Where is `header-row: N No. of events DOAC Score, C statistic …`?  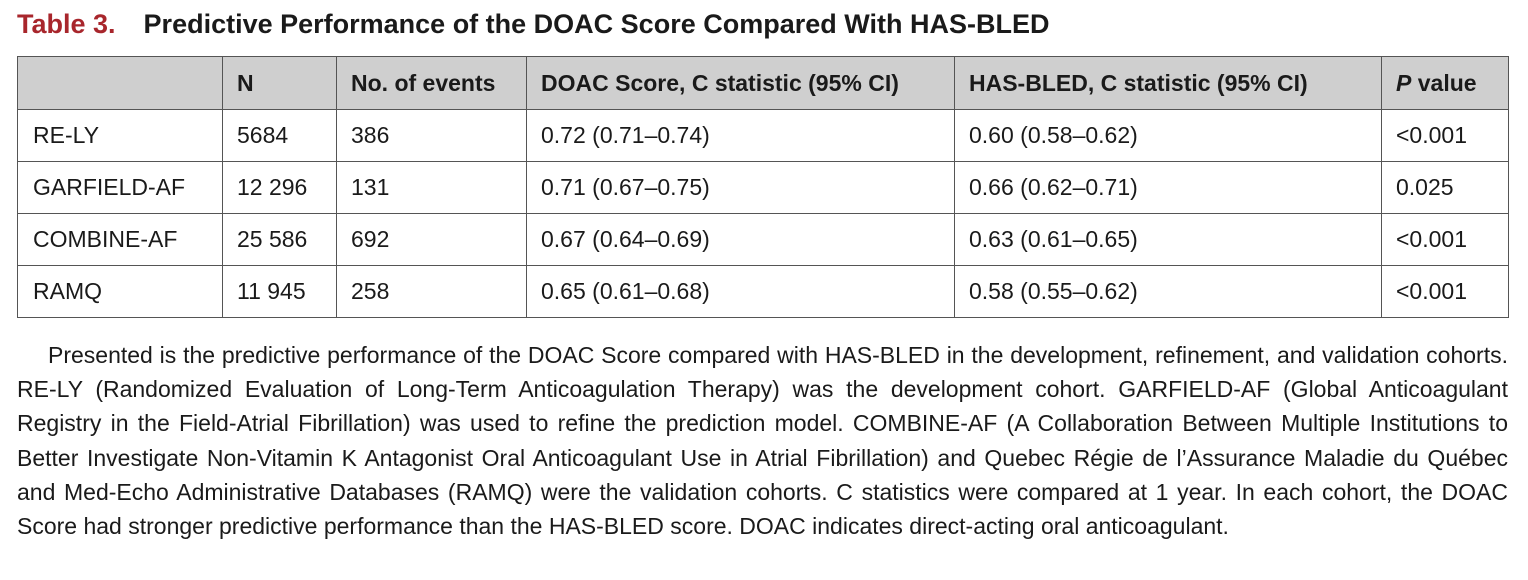 header-row: N No. of events DOAC Score, C statistic … is located at coordinates (763, 83).